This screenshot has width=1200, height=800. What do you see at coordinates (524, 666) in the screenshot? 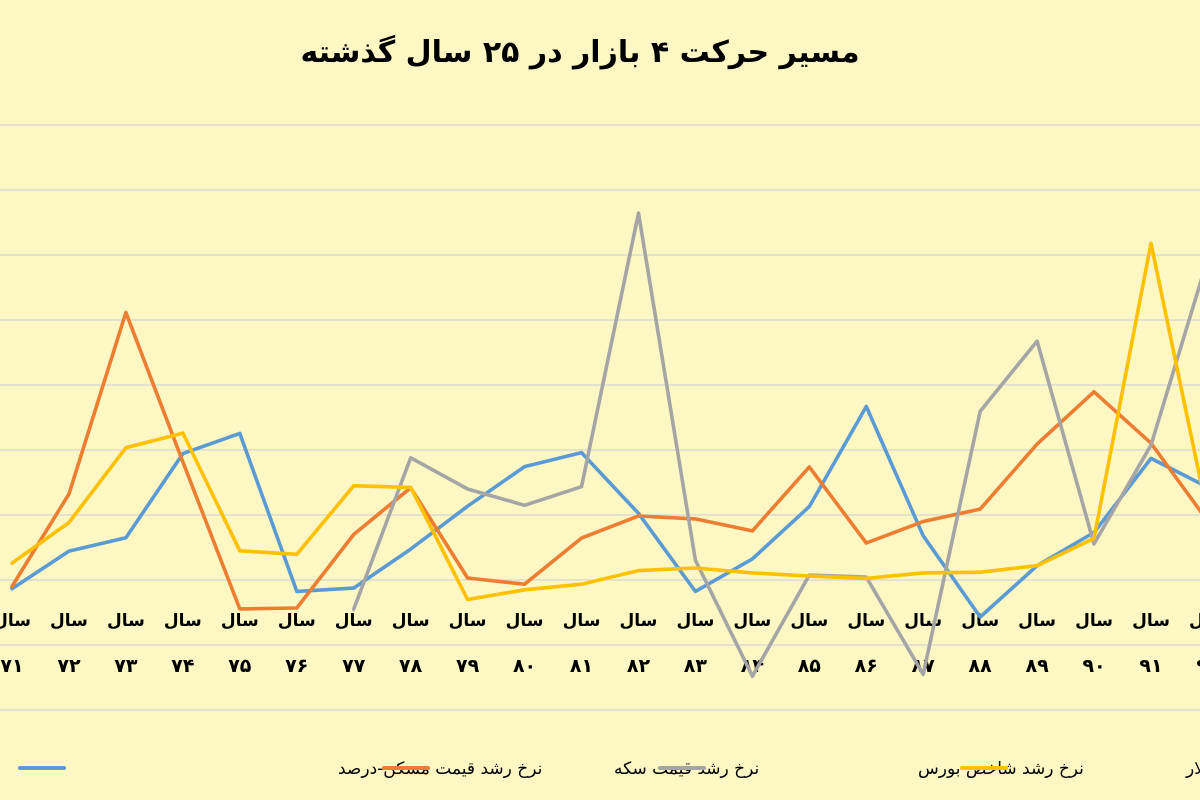
I see `x-tick-label-year-number: ۸۰` at bounding box center [524, 666].